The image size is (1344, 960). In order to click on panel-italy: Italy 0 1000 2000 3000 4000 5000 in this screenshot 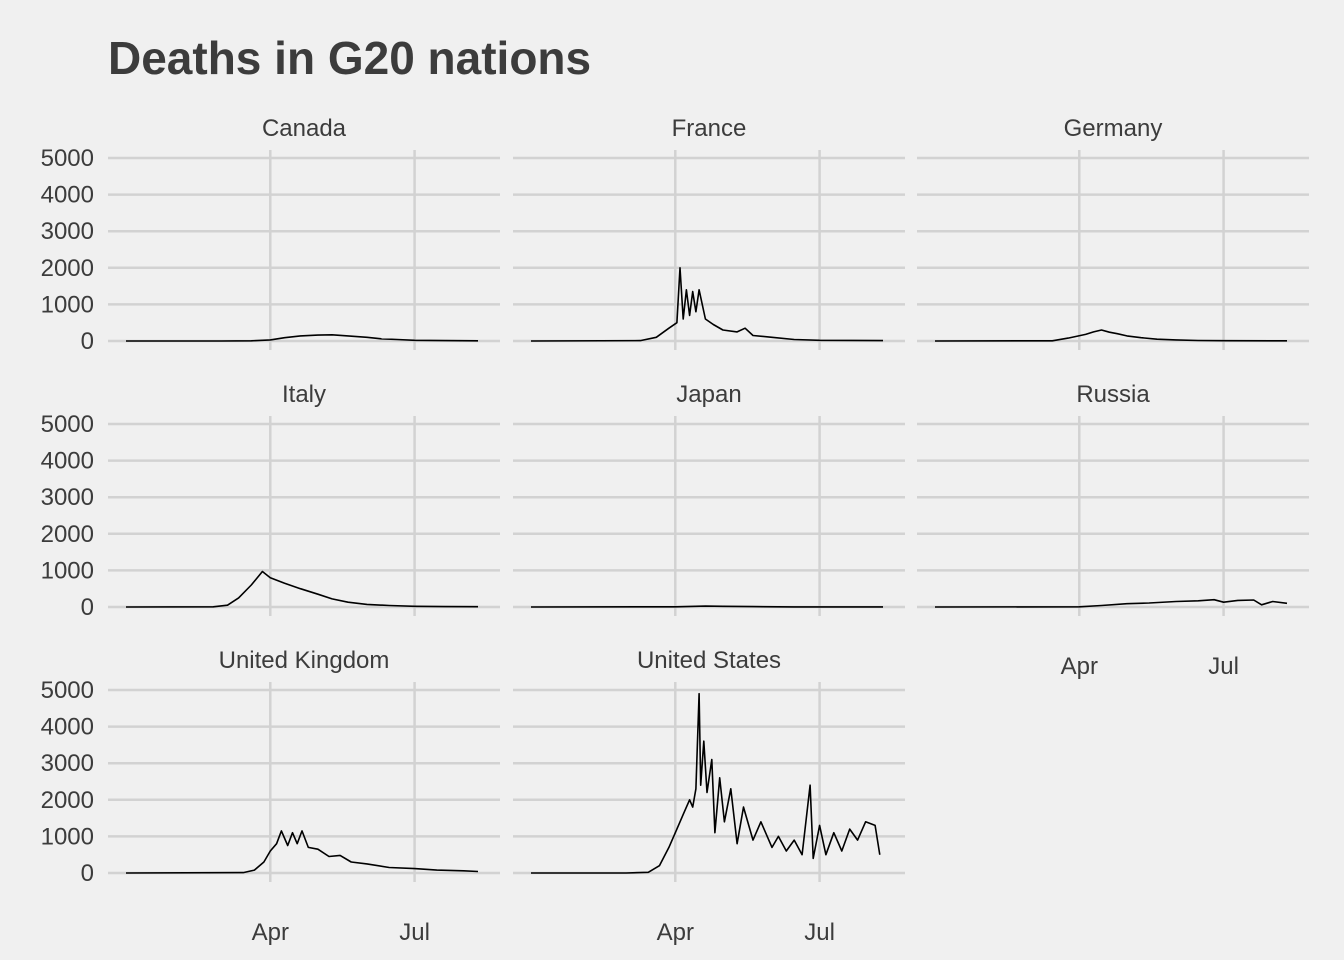, I will do `click(270, 501)`.